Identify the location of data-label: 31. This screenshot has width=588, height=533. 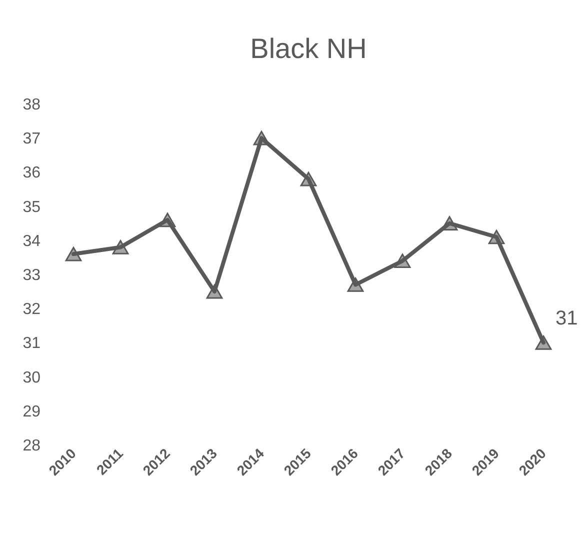
(567, 319).